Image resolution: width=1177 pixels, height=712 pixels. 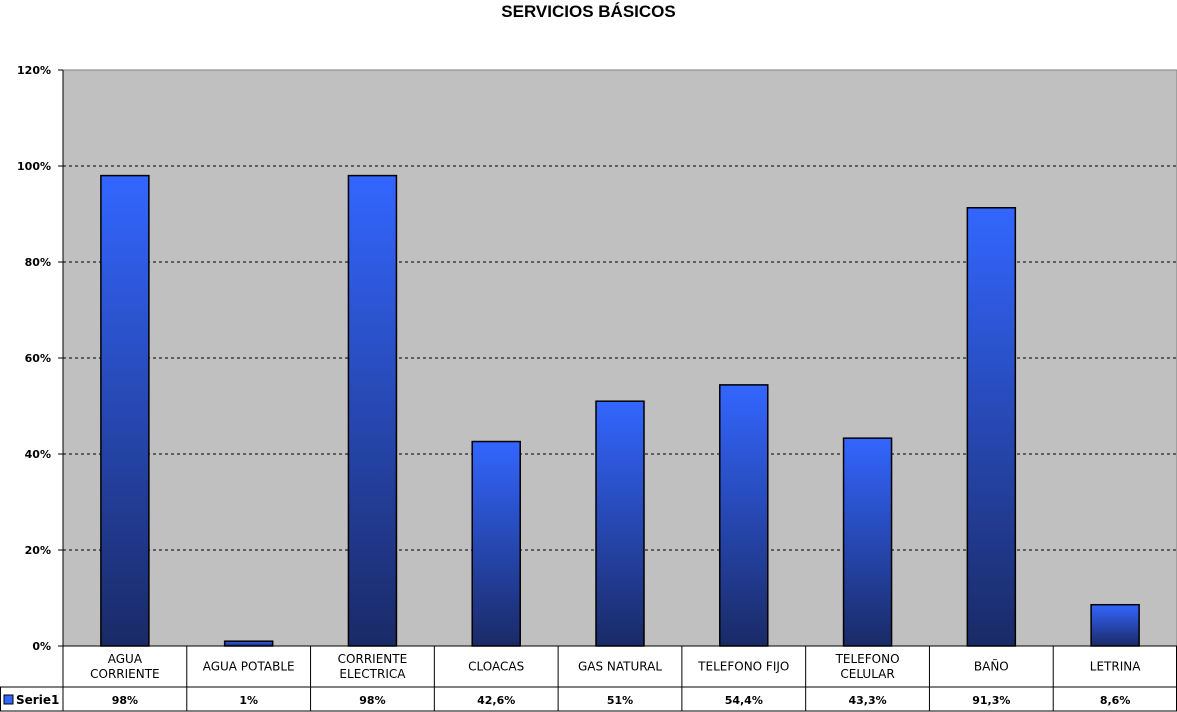 What do you see at coordinates (620, 700) in the screenshot?
I see `data-label: 51%` at bounding box center [620, 700].